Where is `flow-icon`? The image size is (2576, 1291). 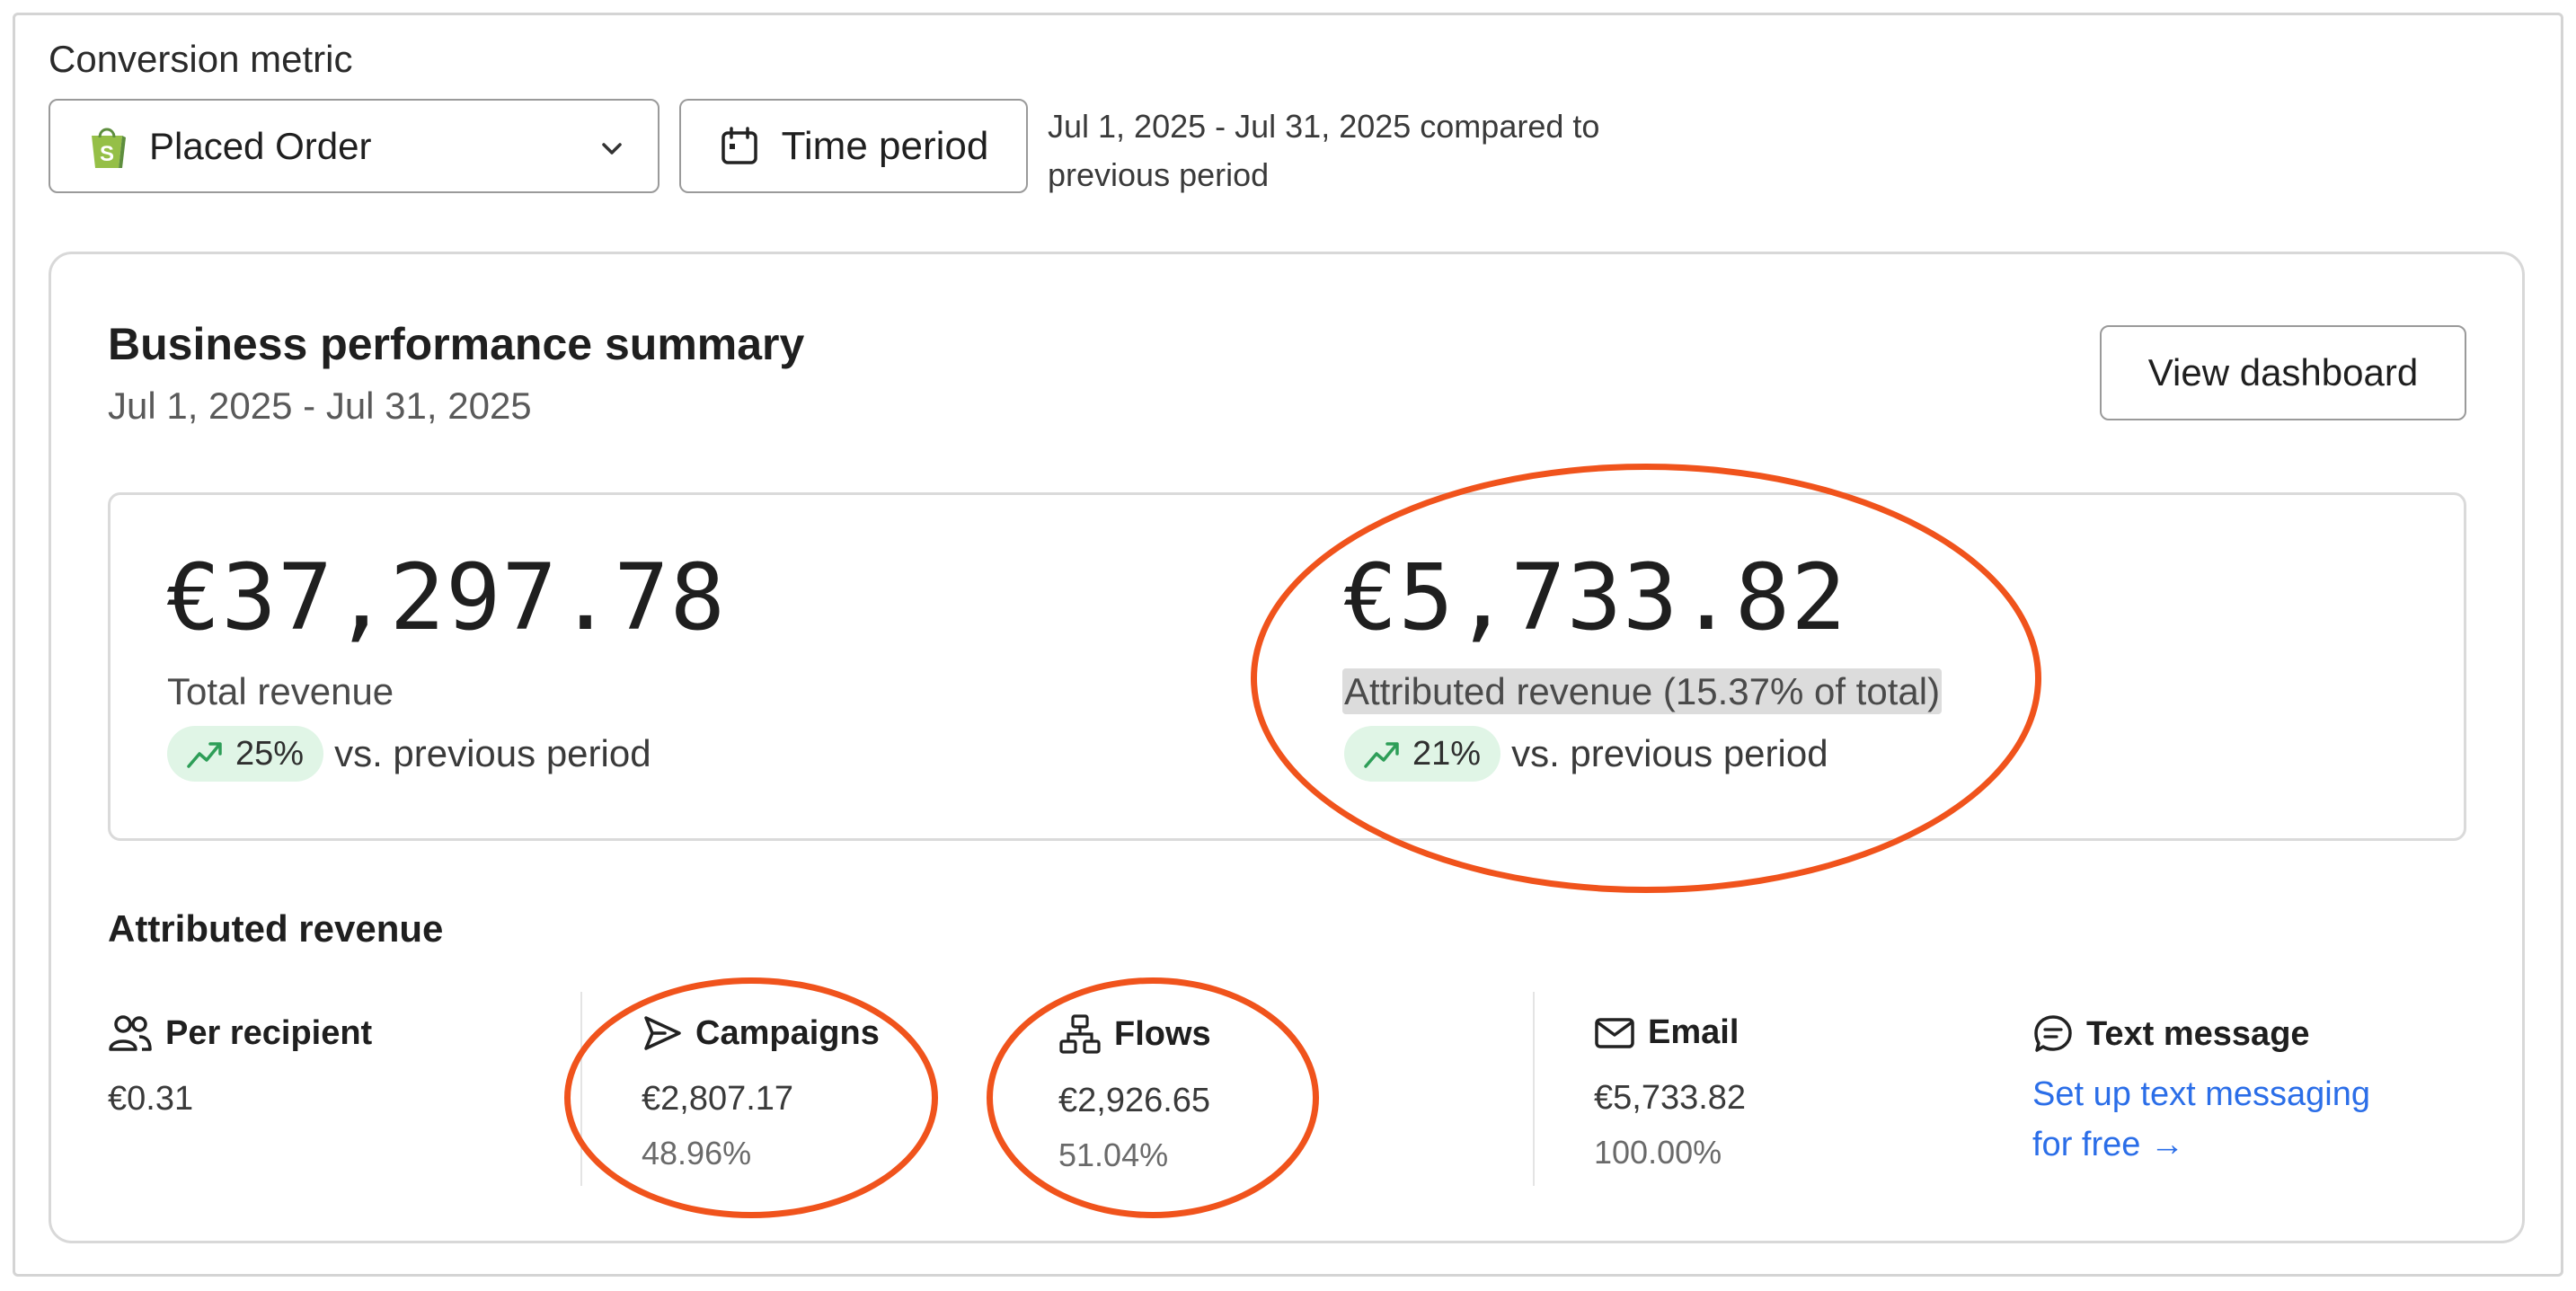 flow-icon is located at coordinates (1080, 1034).